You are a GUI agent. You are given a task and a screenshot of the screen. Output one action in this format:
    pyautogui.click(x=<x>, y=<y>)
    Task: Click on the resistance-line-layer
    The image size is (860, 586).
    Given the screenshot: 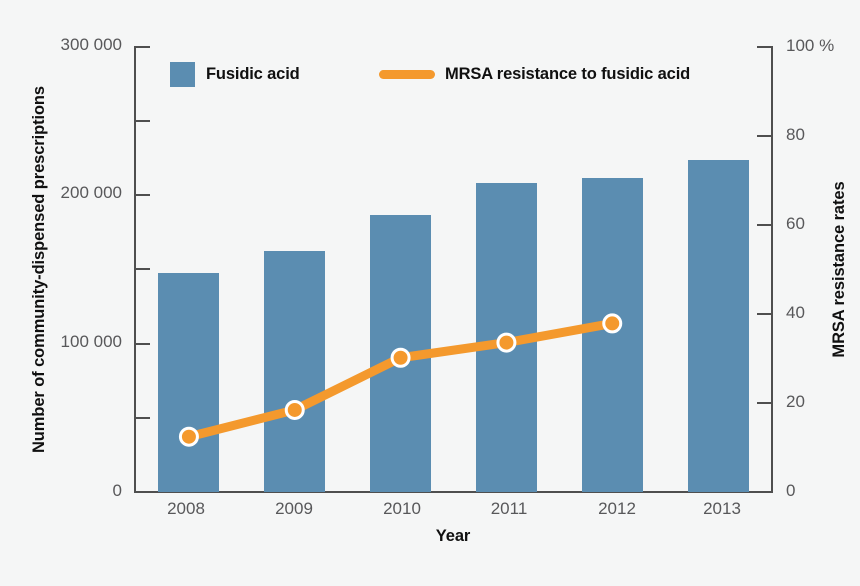 What is the action you would take?
    pyautogui.click(x=400, y=380)
    